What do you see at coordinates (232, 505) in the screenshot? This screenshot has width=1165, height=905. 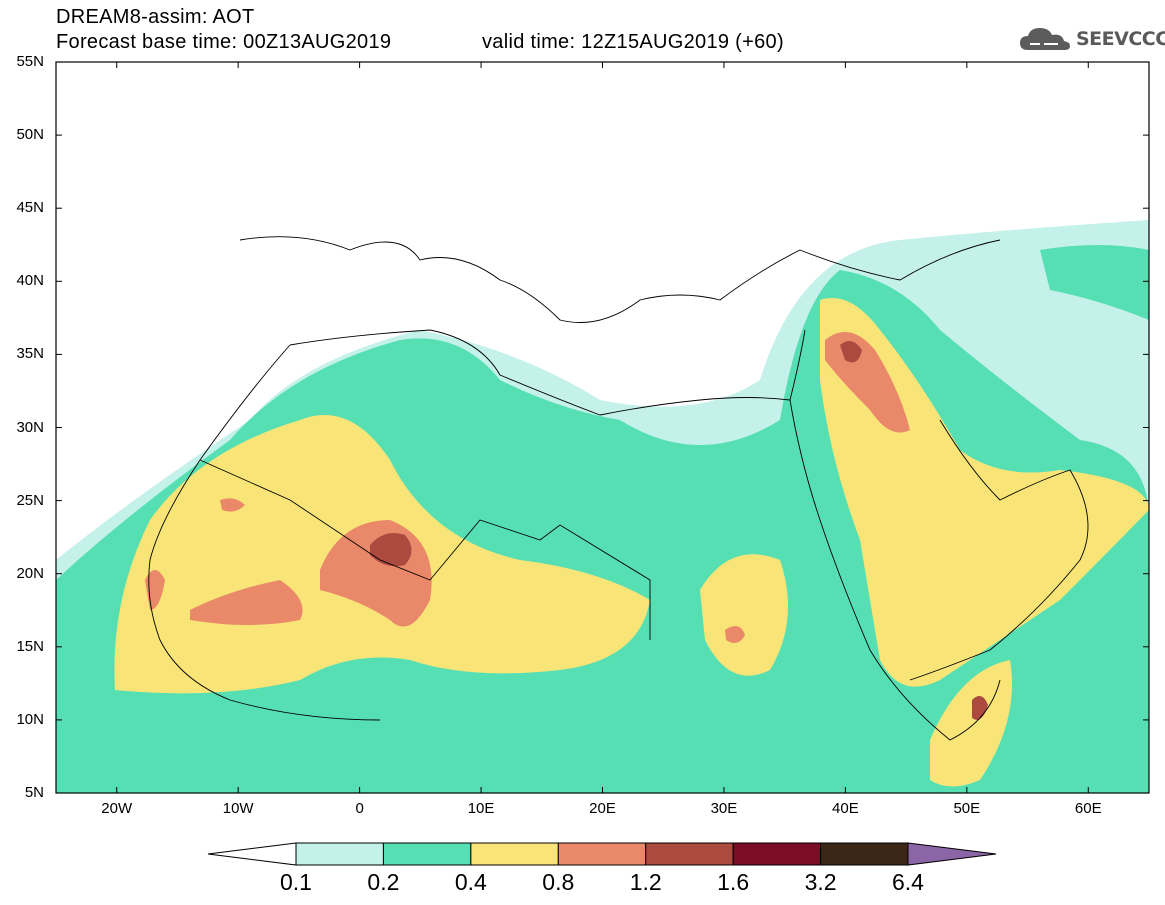 I see `aot-contour-0.8-blob` at bounding box center [232, 505].